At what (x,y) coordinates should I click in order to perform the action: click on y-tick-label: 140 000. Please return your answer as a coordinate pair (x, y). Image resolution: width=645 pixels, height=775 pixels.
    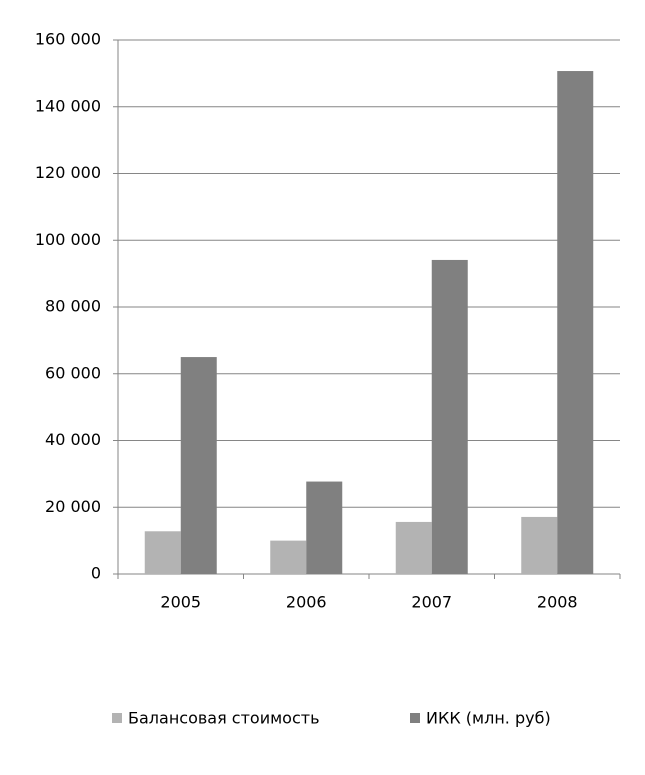
    Looking at the image, I should click on (68, 105).